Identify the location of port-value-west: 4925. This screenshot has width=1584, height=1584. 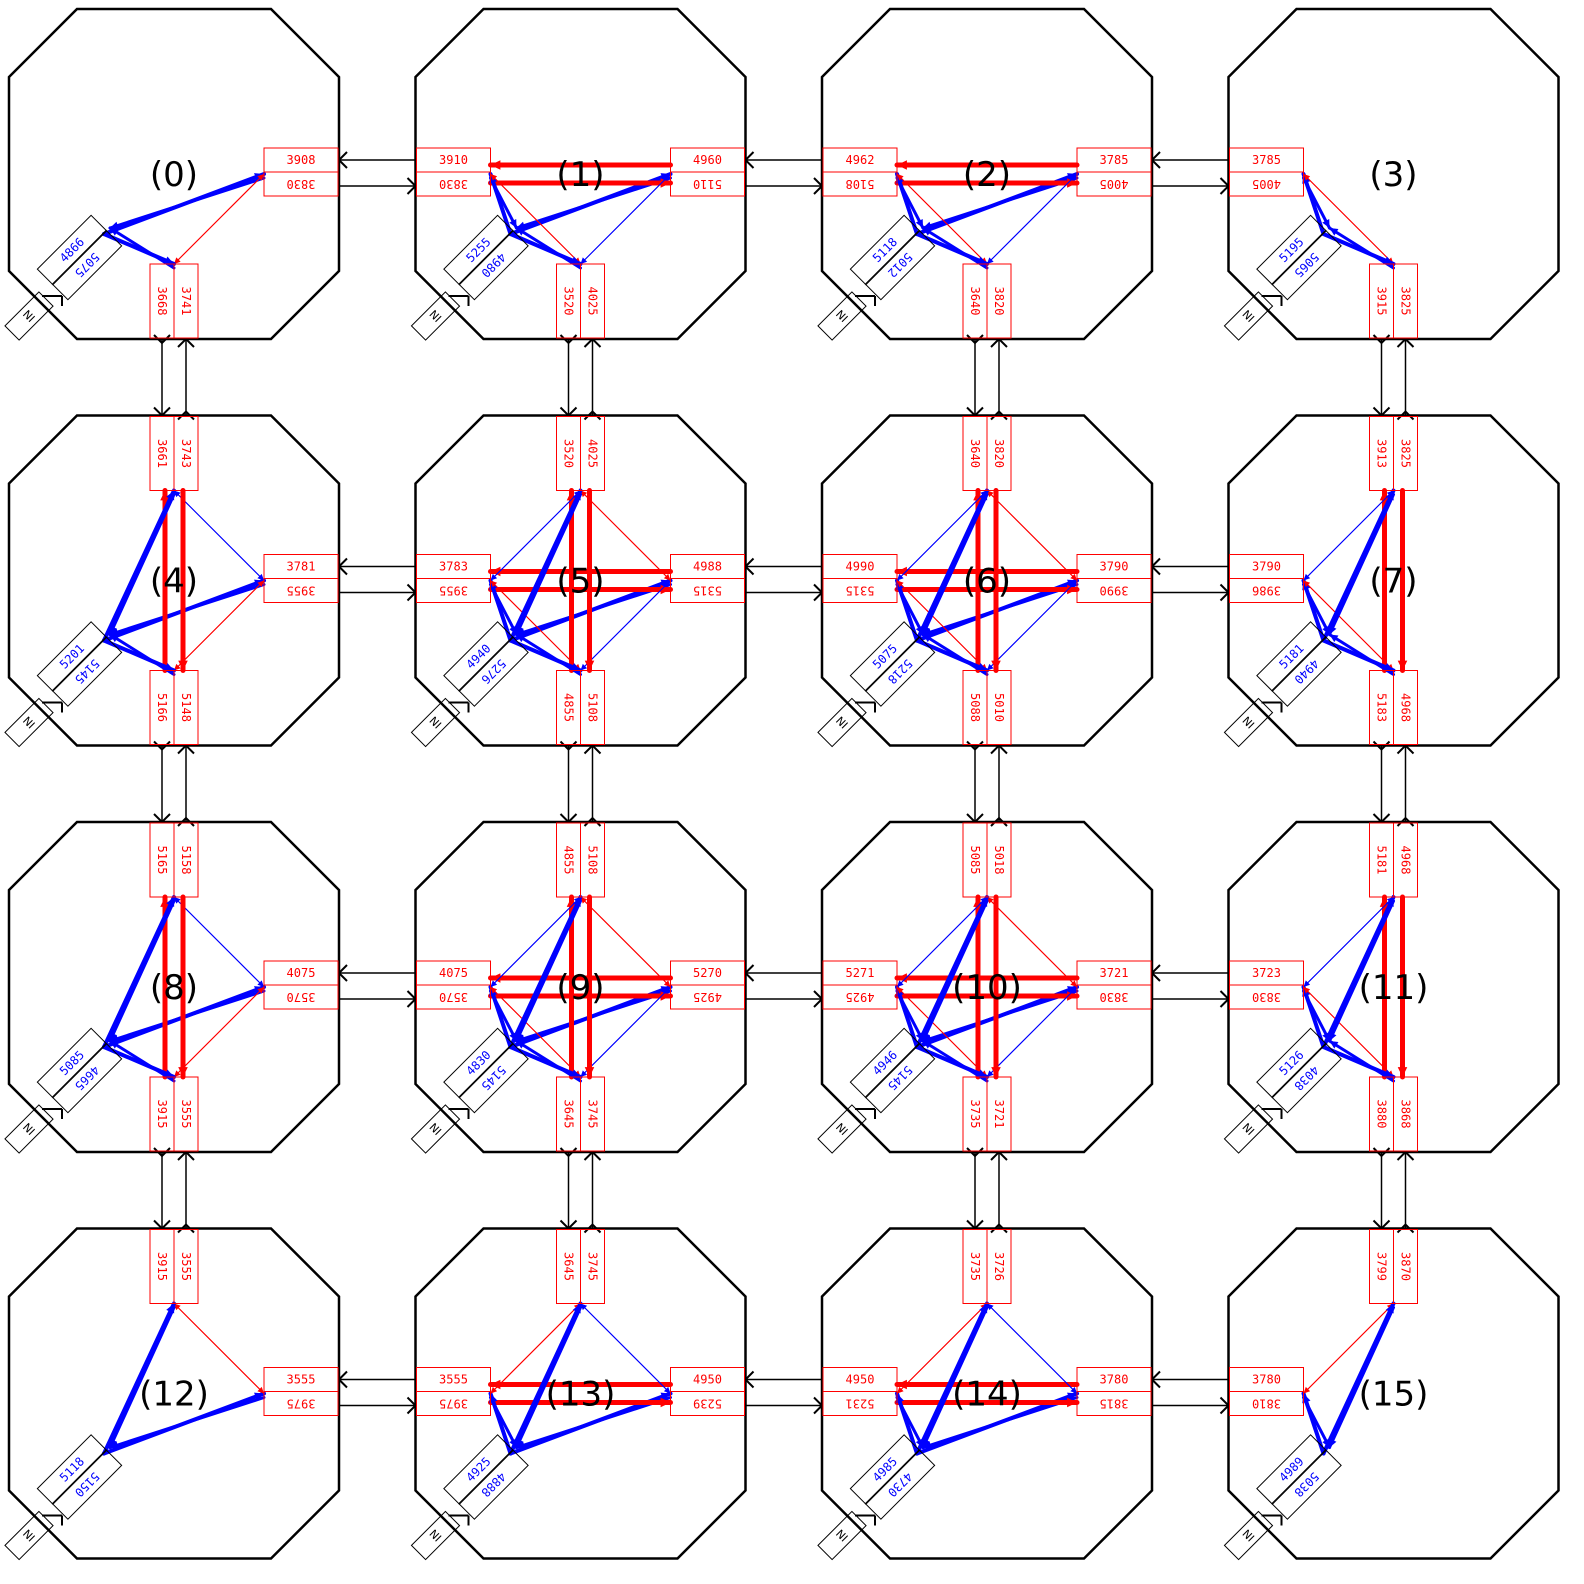
(860, 997).